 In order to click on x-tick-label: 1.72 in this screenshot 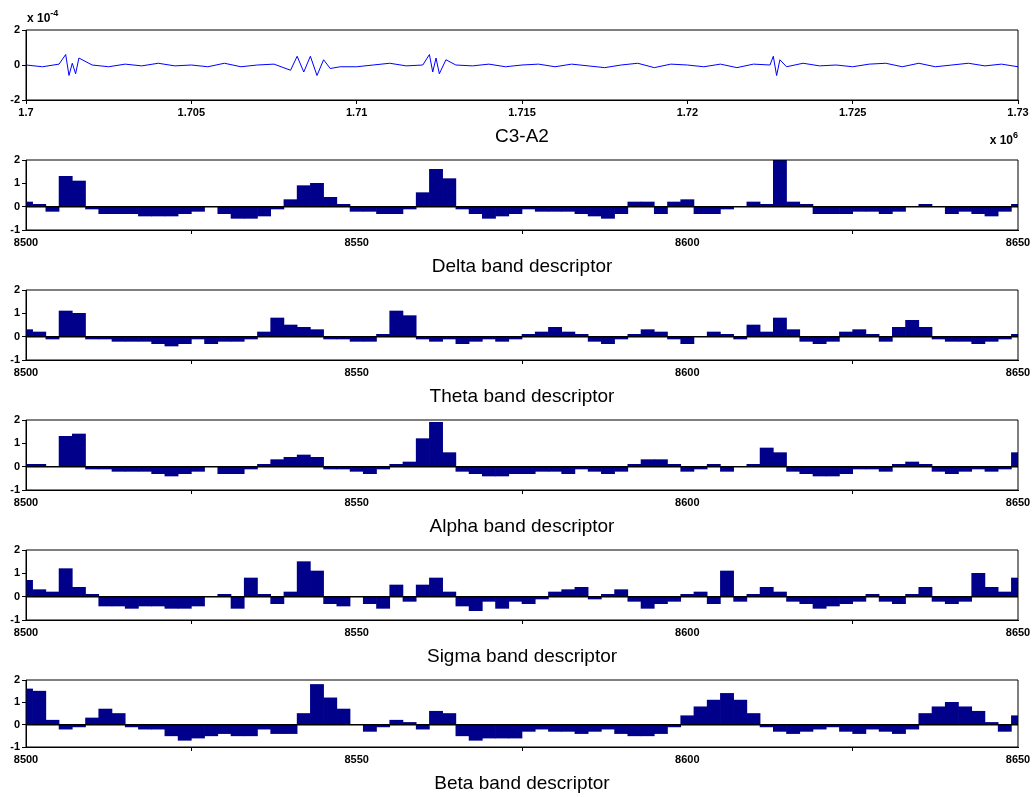, I will do `click(687, 111)`.